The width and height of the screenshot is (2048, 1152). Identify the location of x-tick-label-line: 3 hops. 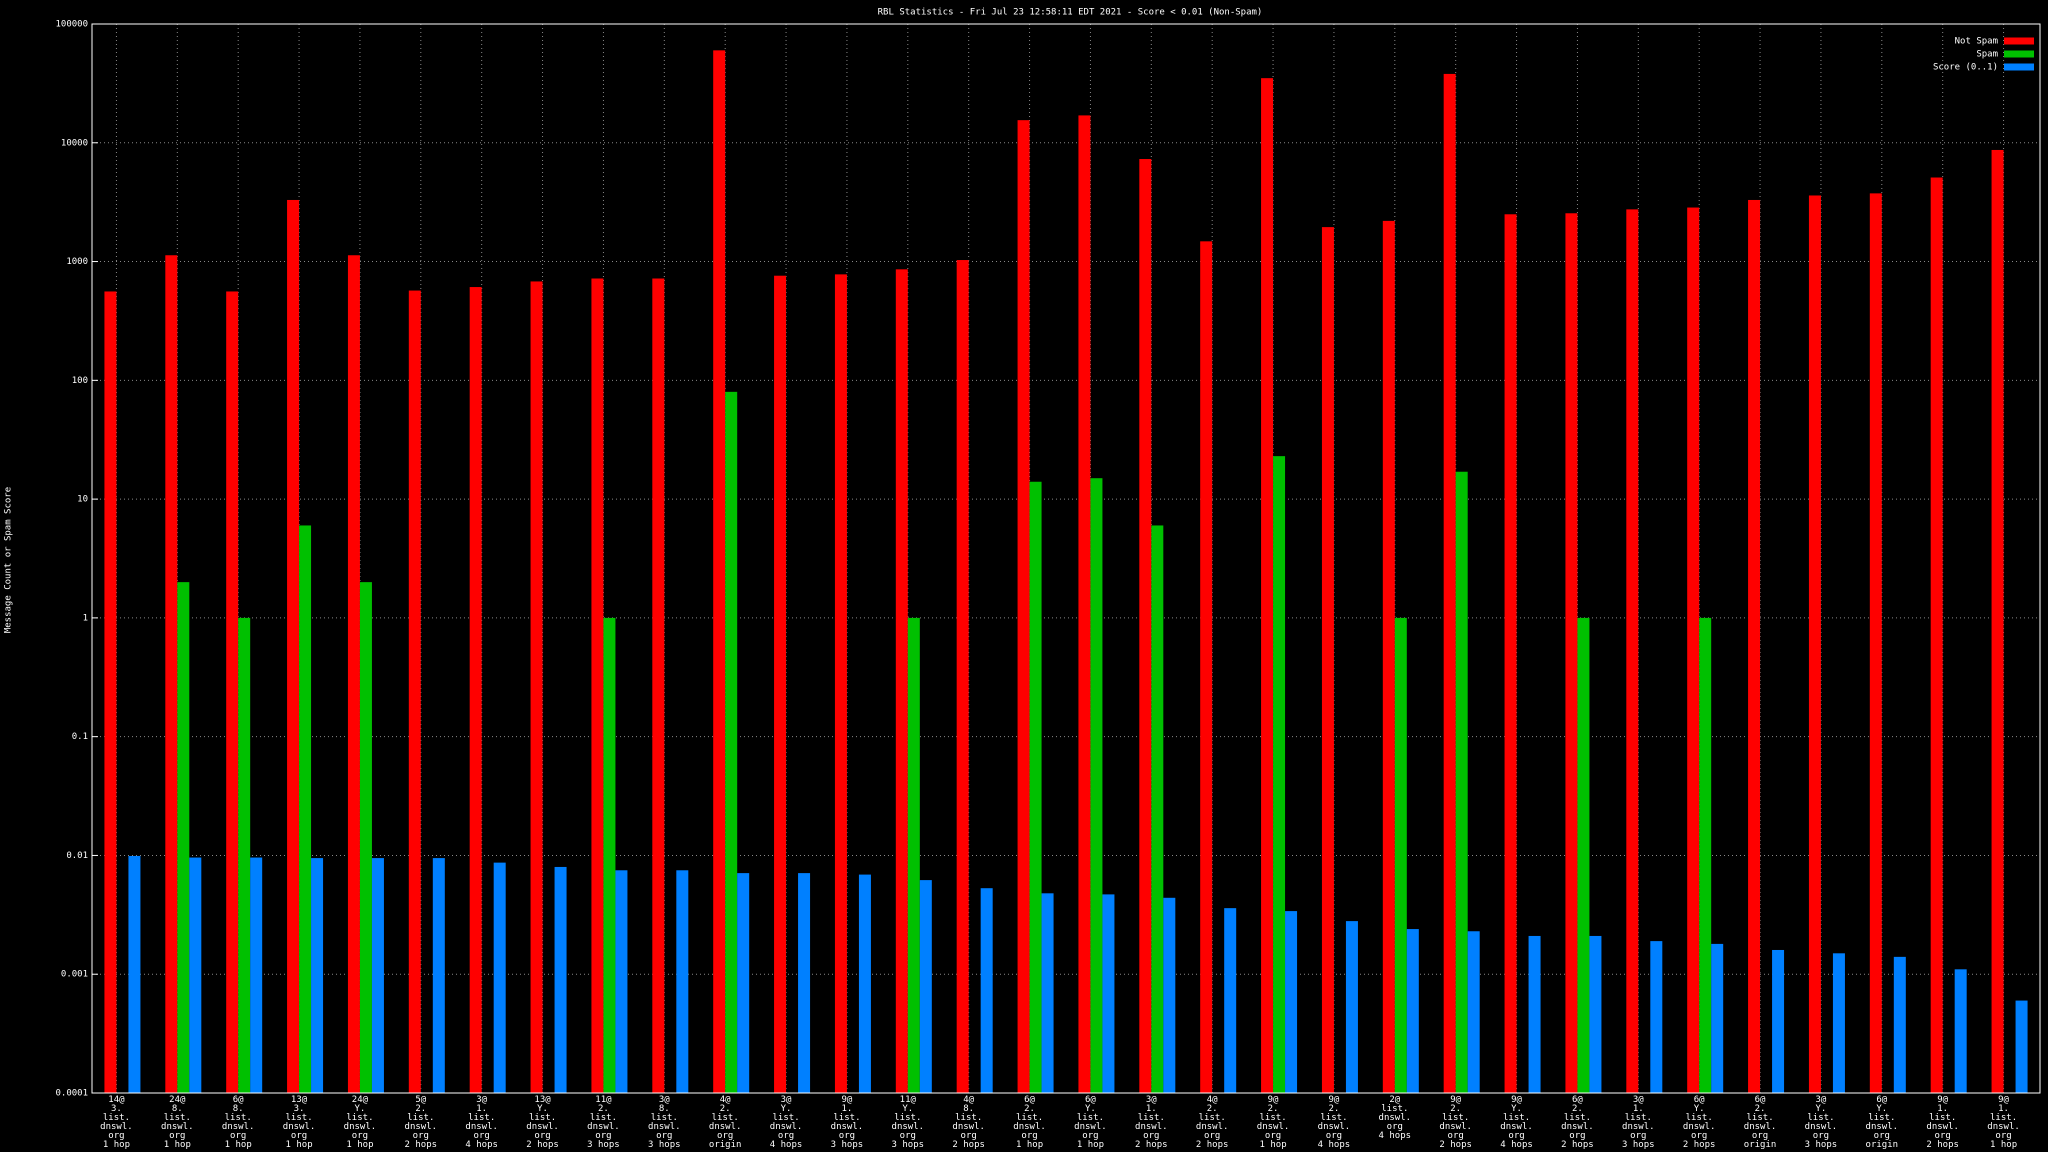
(1821, 1145).